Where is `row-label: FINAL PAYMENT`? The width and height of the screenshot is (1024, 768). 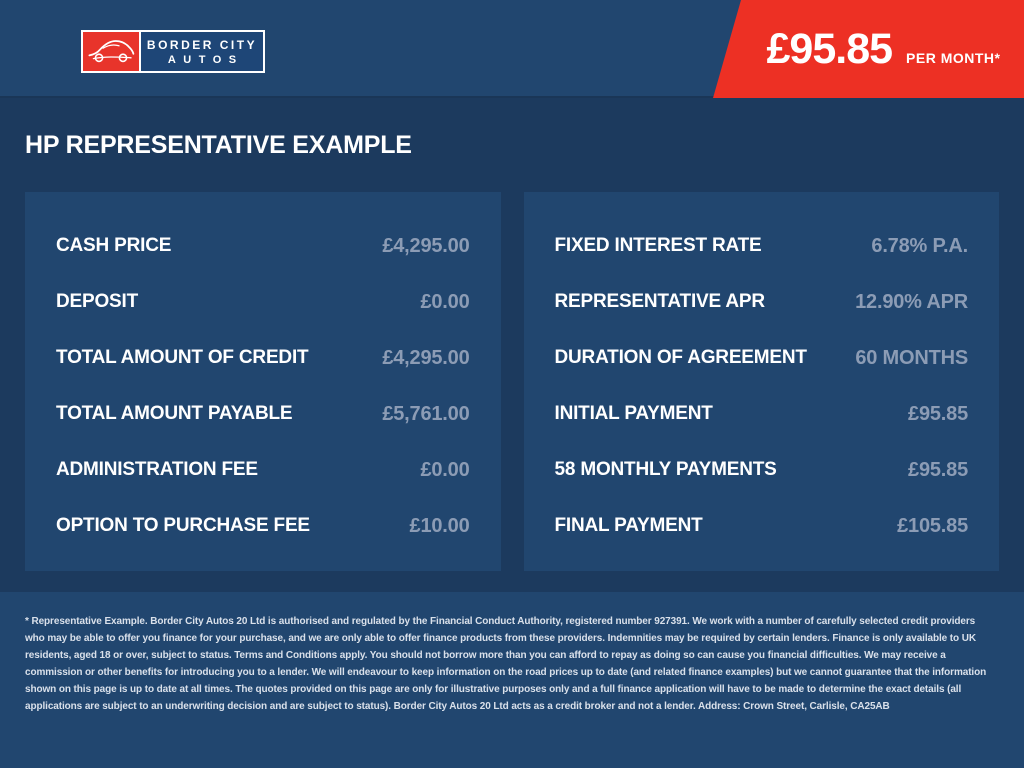 row-label: FINAL PAYMENT is located at coordinates (628, 525).